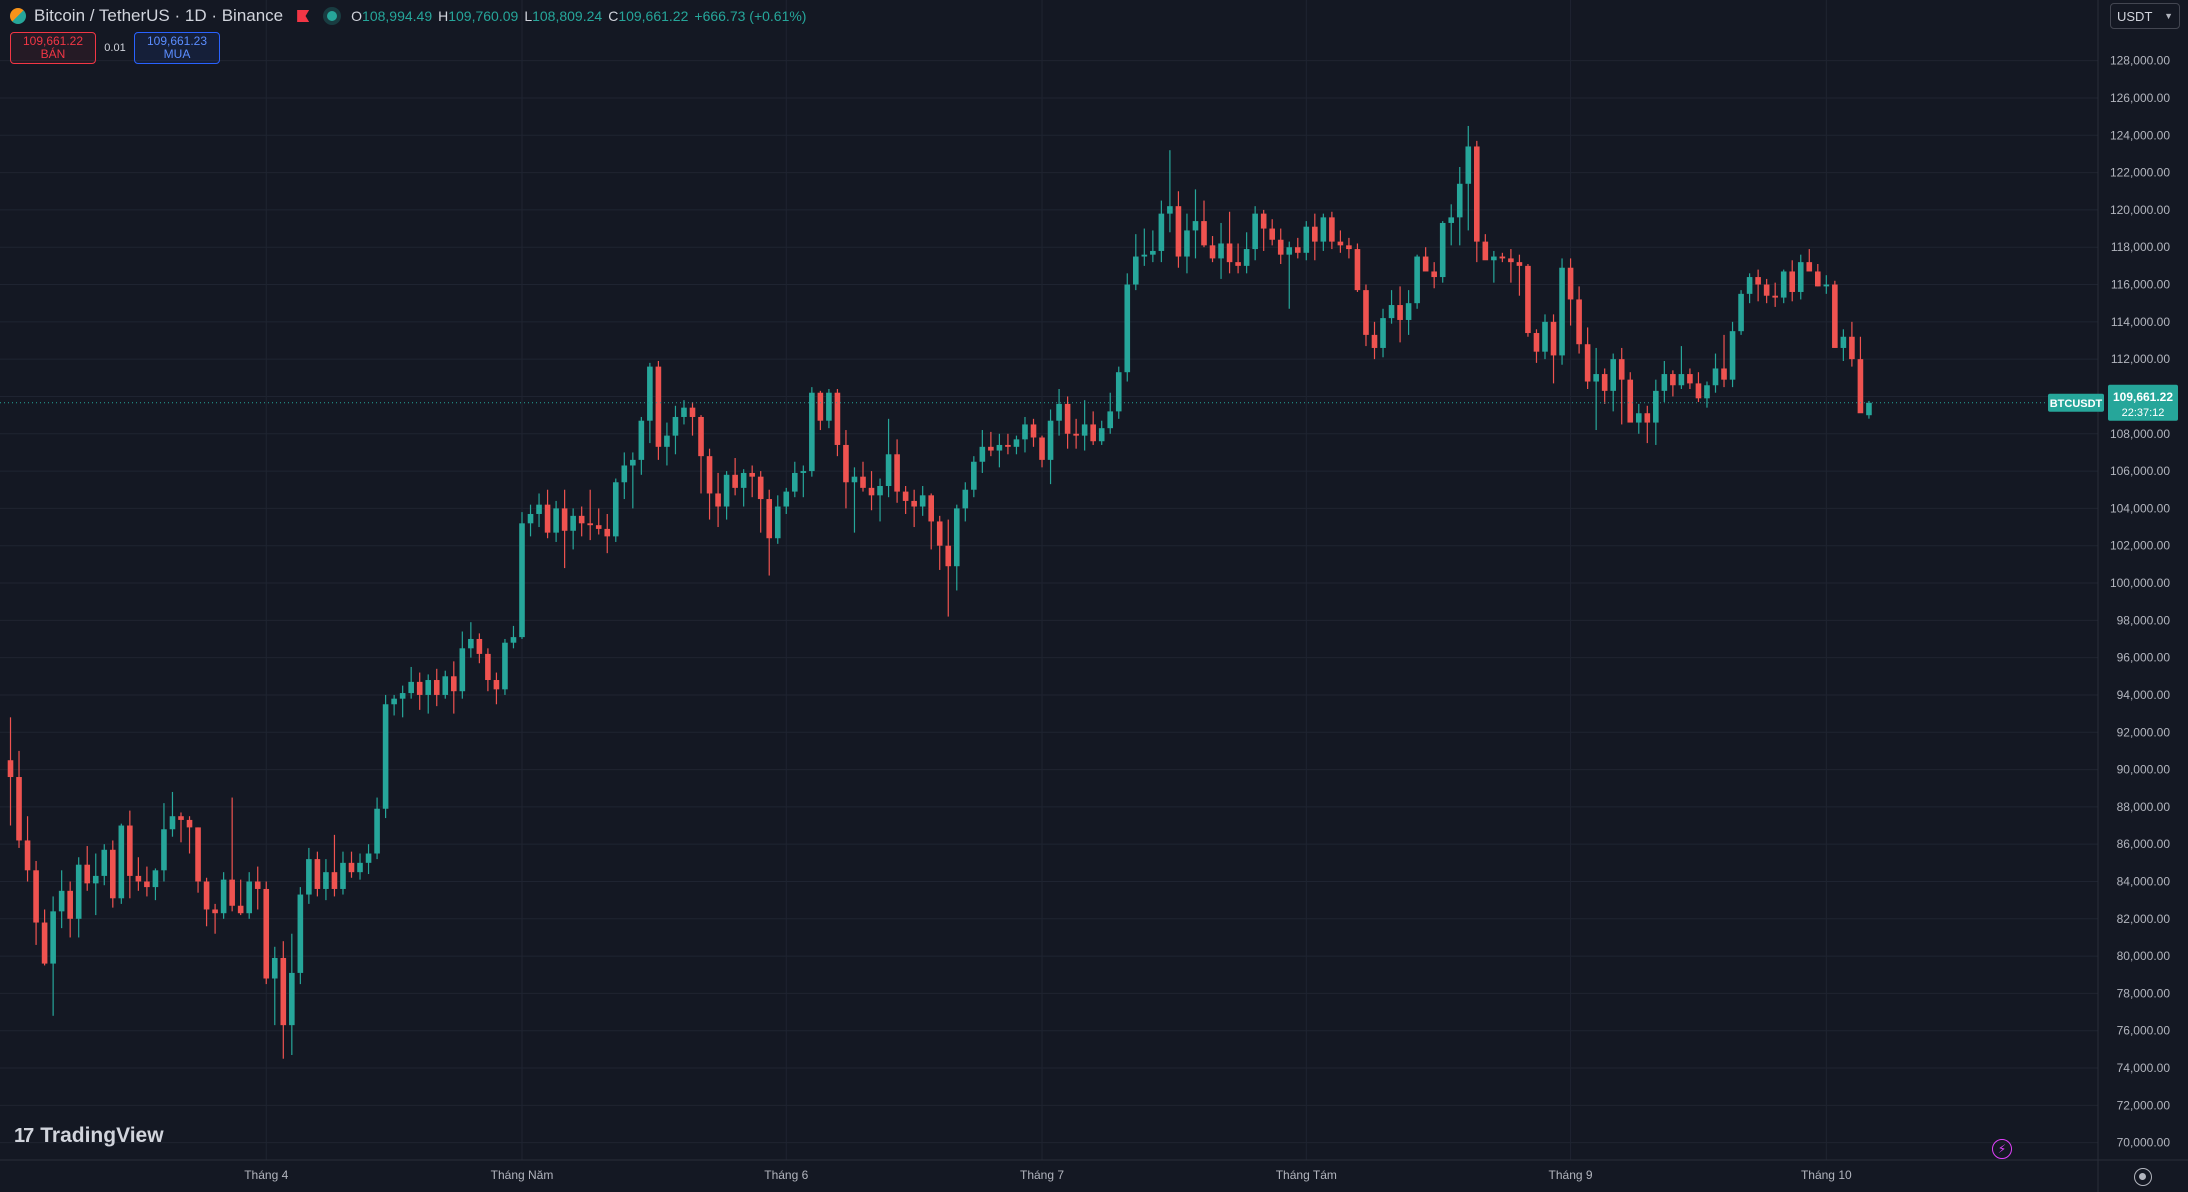  What do you see at coordinates (2113, 402) in the screenshot?
I see `last-price-tag: BTCUSDT 109,661.22 22:37:12` at bounding box center [2113, 402].